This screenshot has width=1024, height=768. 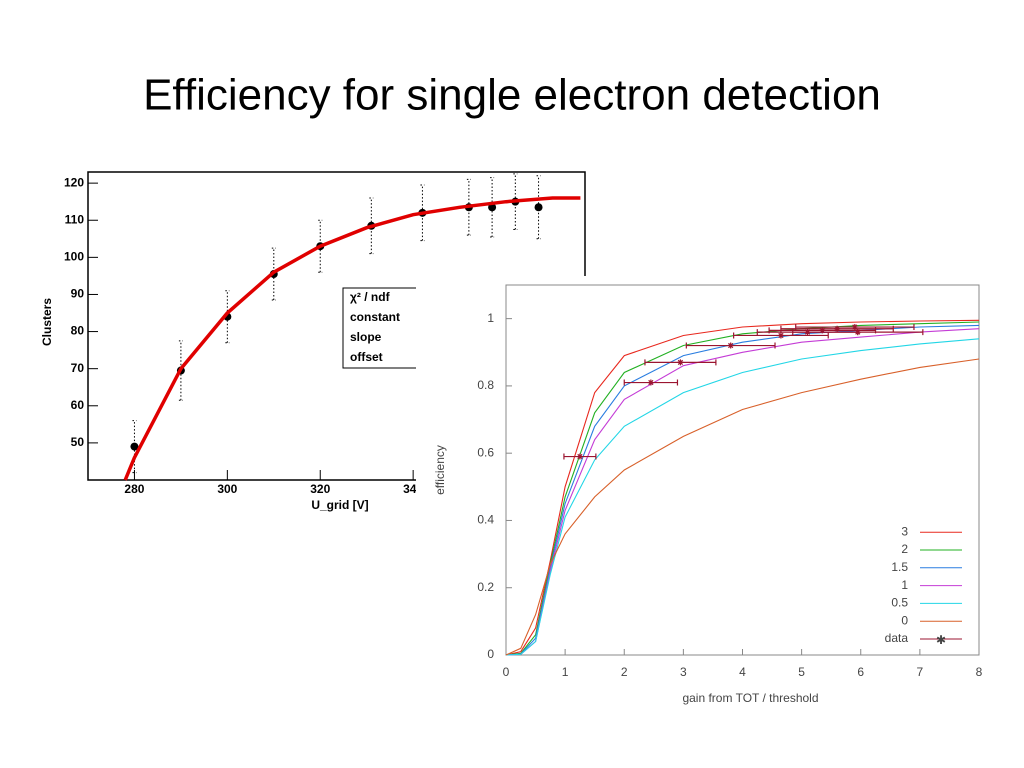 I want to click on y-tick-label: 120, so click(x=74, y=182).